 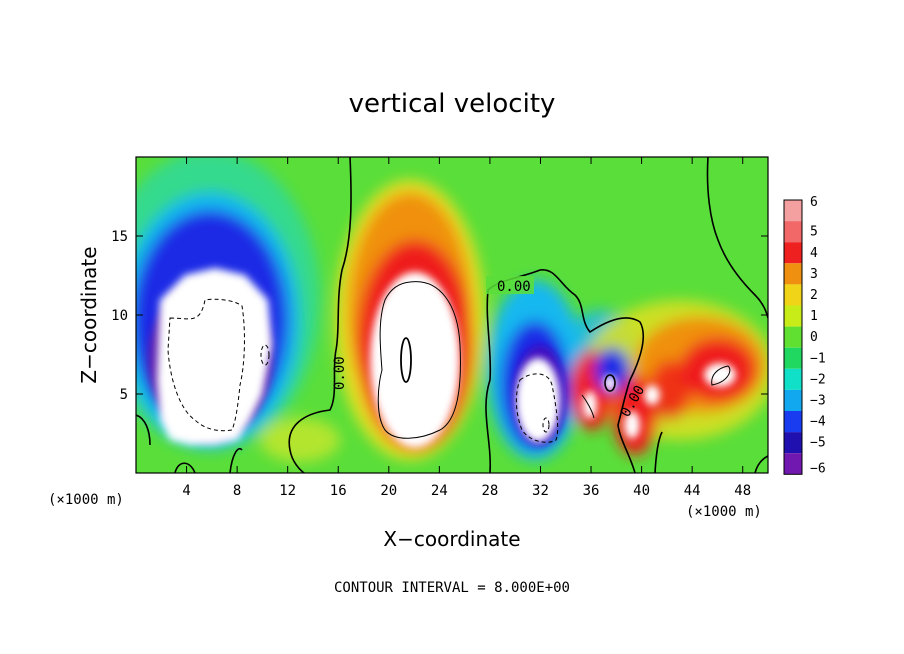 What do you see at coordinates (206, 365) in the screenshot?
I see `contour-negative-west` at bounding box center [206, 365].